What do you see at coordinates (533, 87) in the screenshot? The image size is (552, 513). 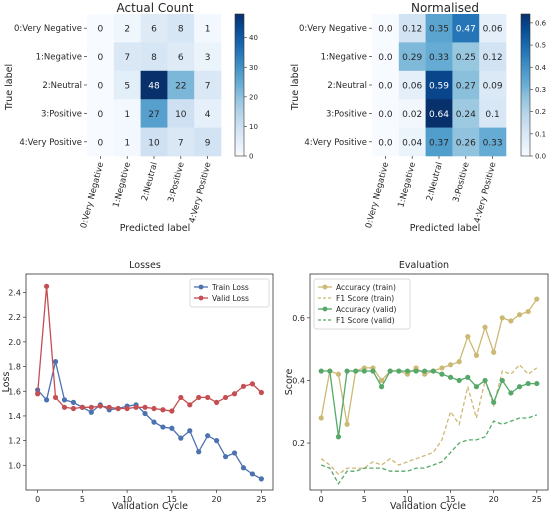 I see `colorbar: 0.0 0.1 0.2 0.3 0.4 0.5 0.6` at bounding box center [533, 87].